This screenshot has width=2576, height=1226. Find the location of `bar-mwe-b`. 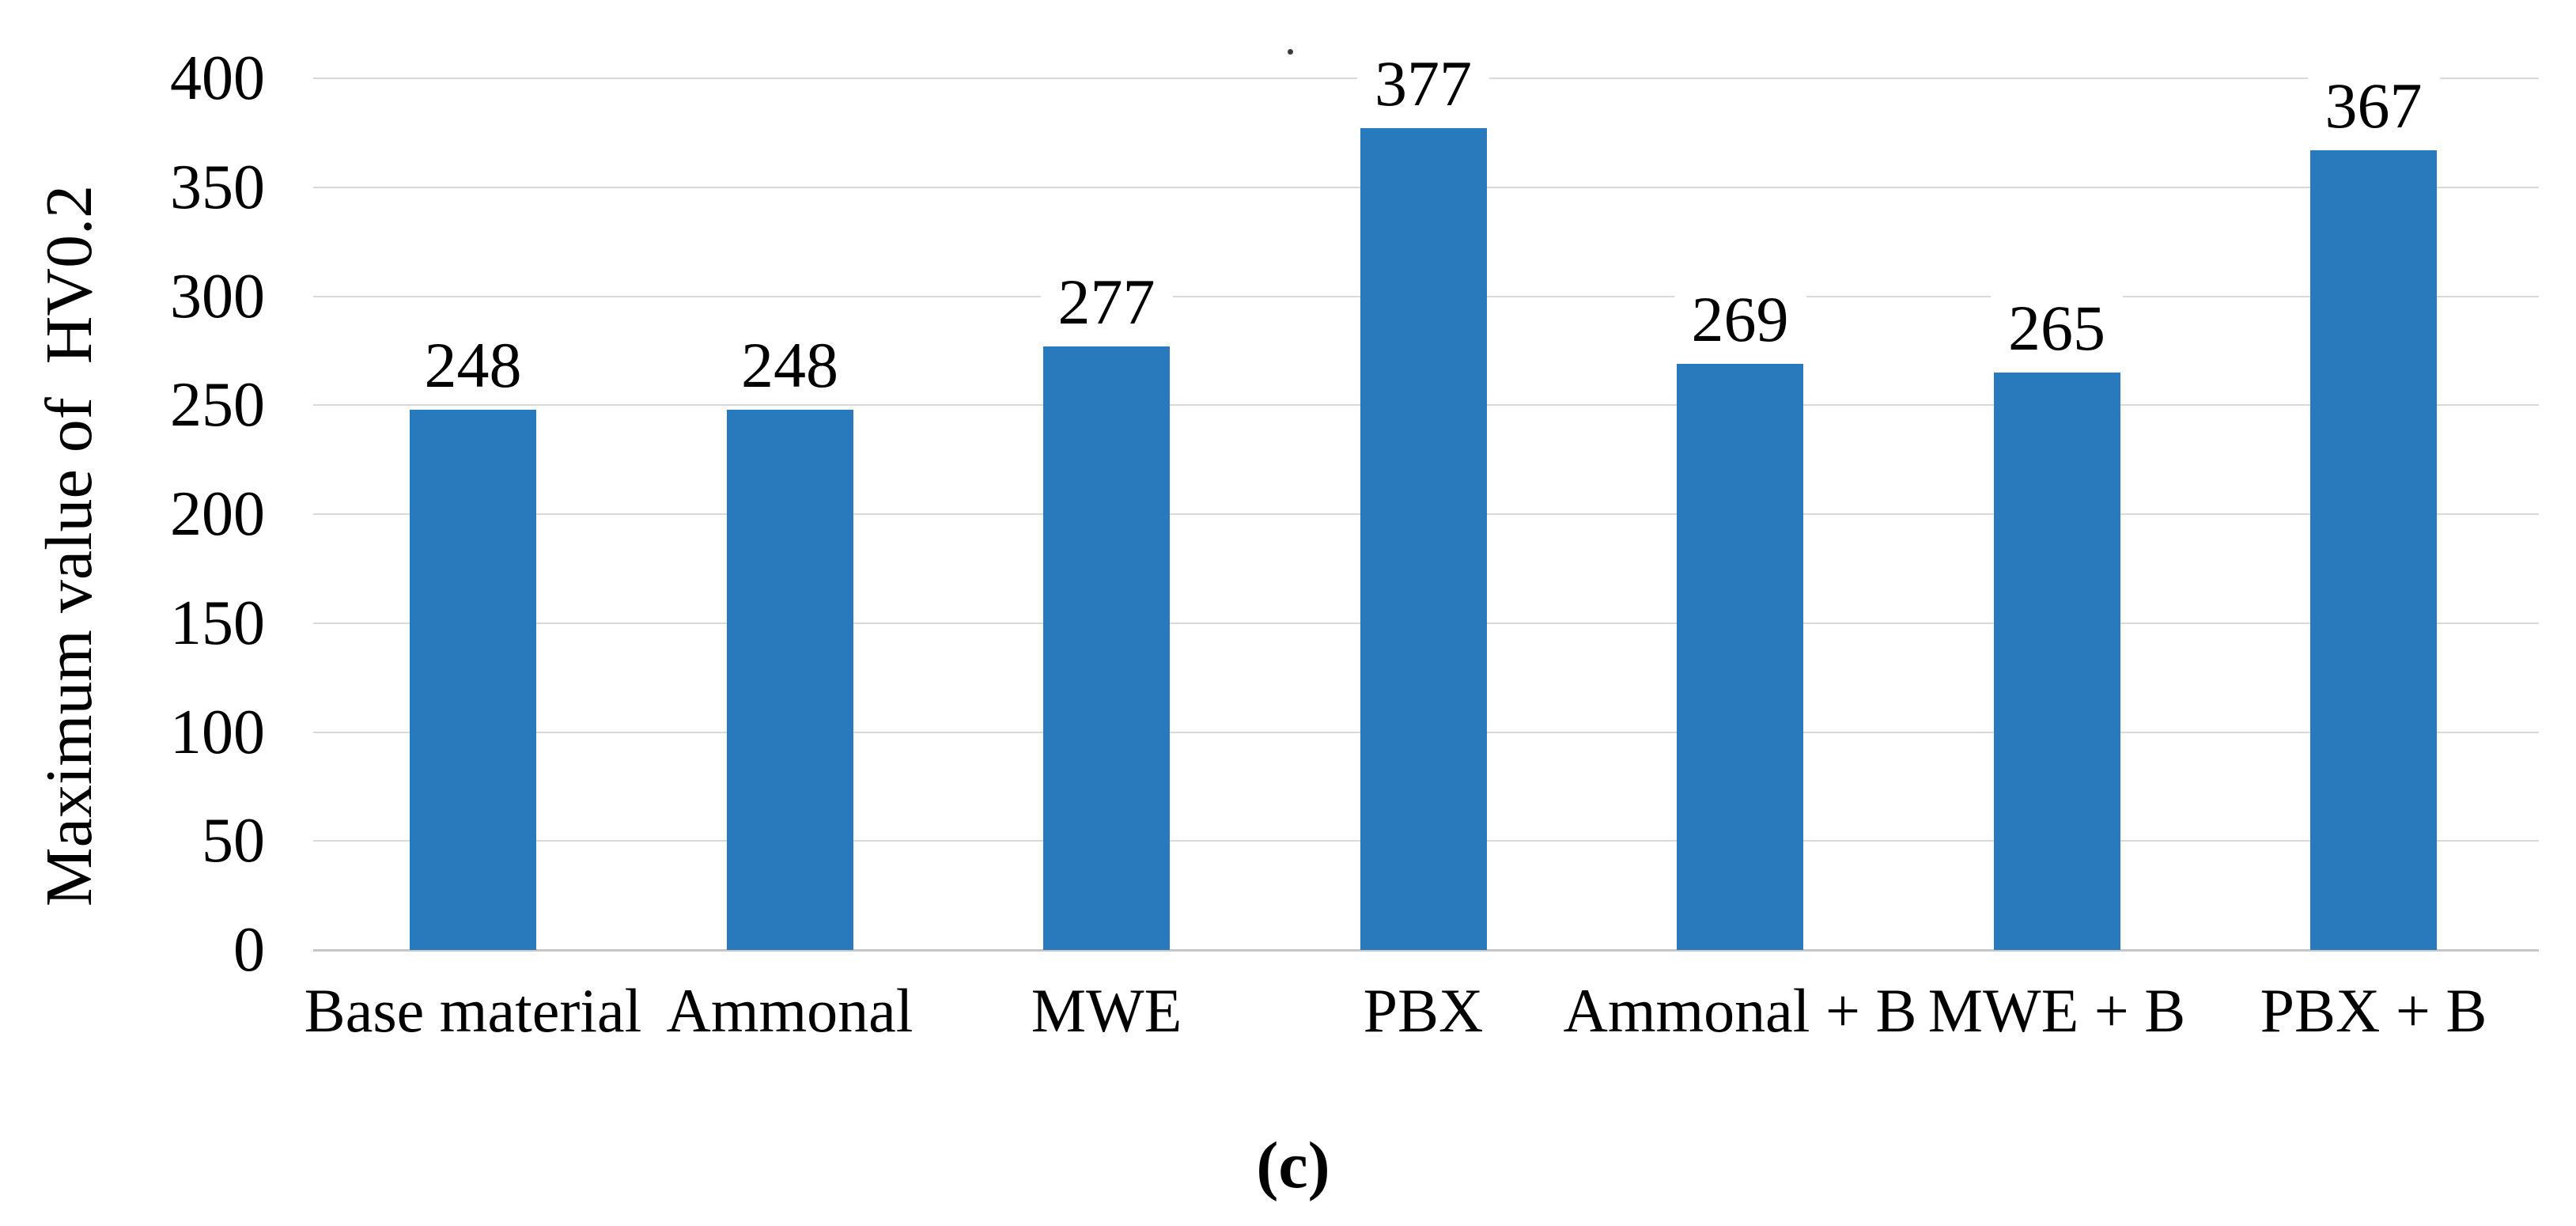

bar-mwe-b is located at coordinates (2056, 661).